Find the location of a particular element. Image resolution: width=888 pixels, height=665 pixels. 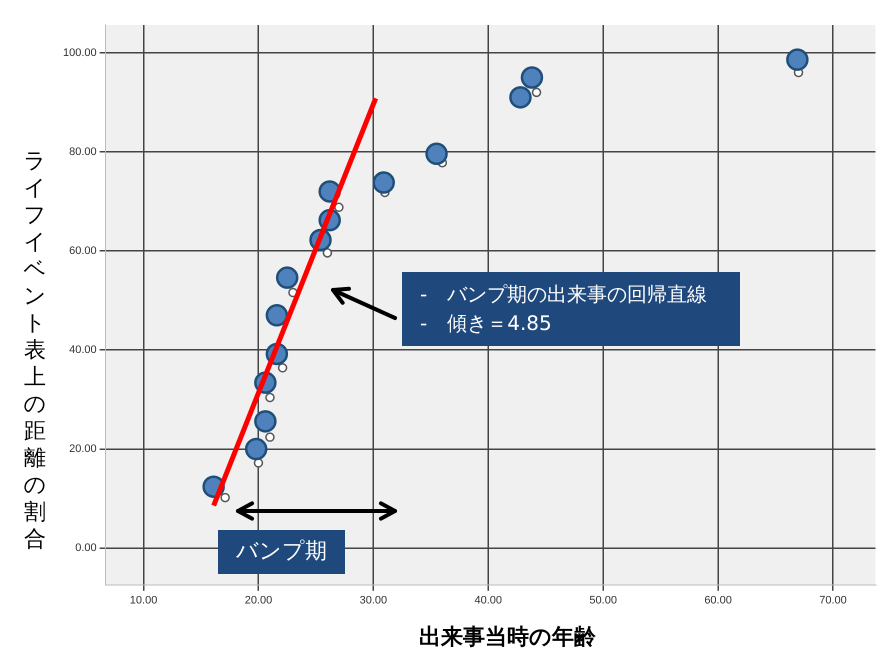

y-tick-label: 60.00 is located at coordinates (83, 250).